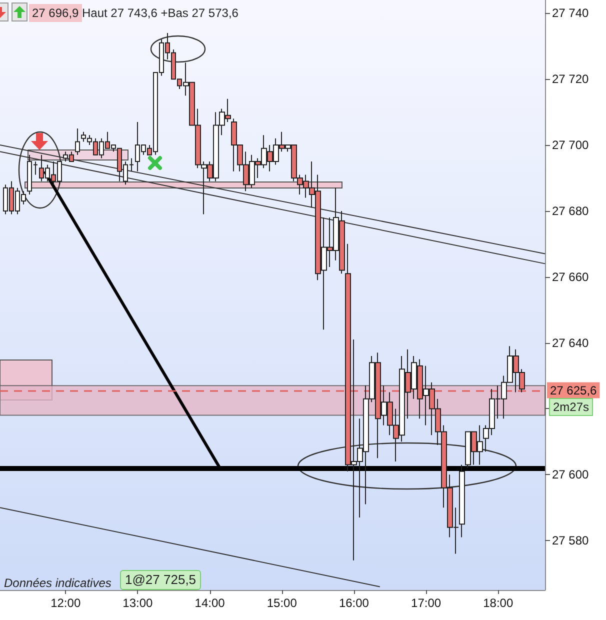  What do you see at coordinates (571, 79) in the screenshot?
I see `y-tick-label: 27 720` at bounding box center [571, 79].